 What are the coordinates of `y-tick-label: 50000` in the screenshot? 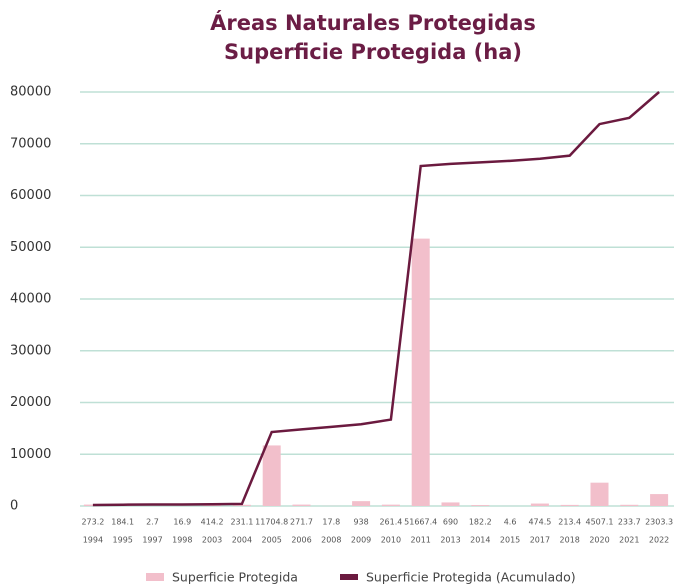 It's located at (30, 247).